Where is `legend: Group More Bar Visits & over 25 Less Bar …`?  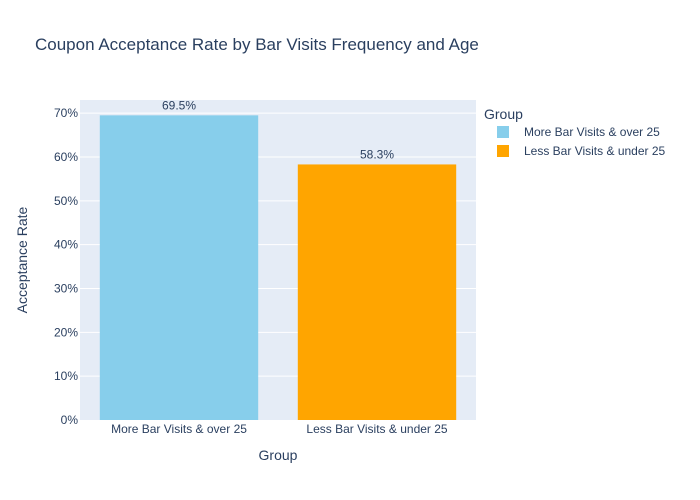
legend: Group More Bar Visits & over 25 Less Bar … is located at coordinates (575, 132).